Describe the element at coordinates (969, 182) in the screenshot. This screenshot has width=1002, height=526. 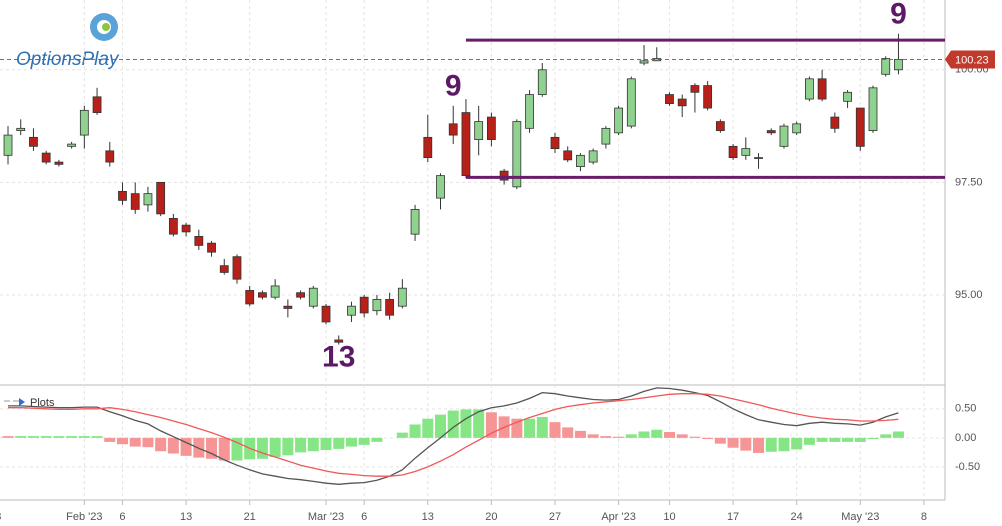
I see `y-tick-label: 97.50` at that location.